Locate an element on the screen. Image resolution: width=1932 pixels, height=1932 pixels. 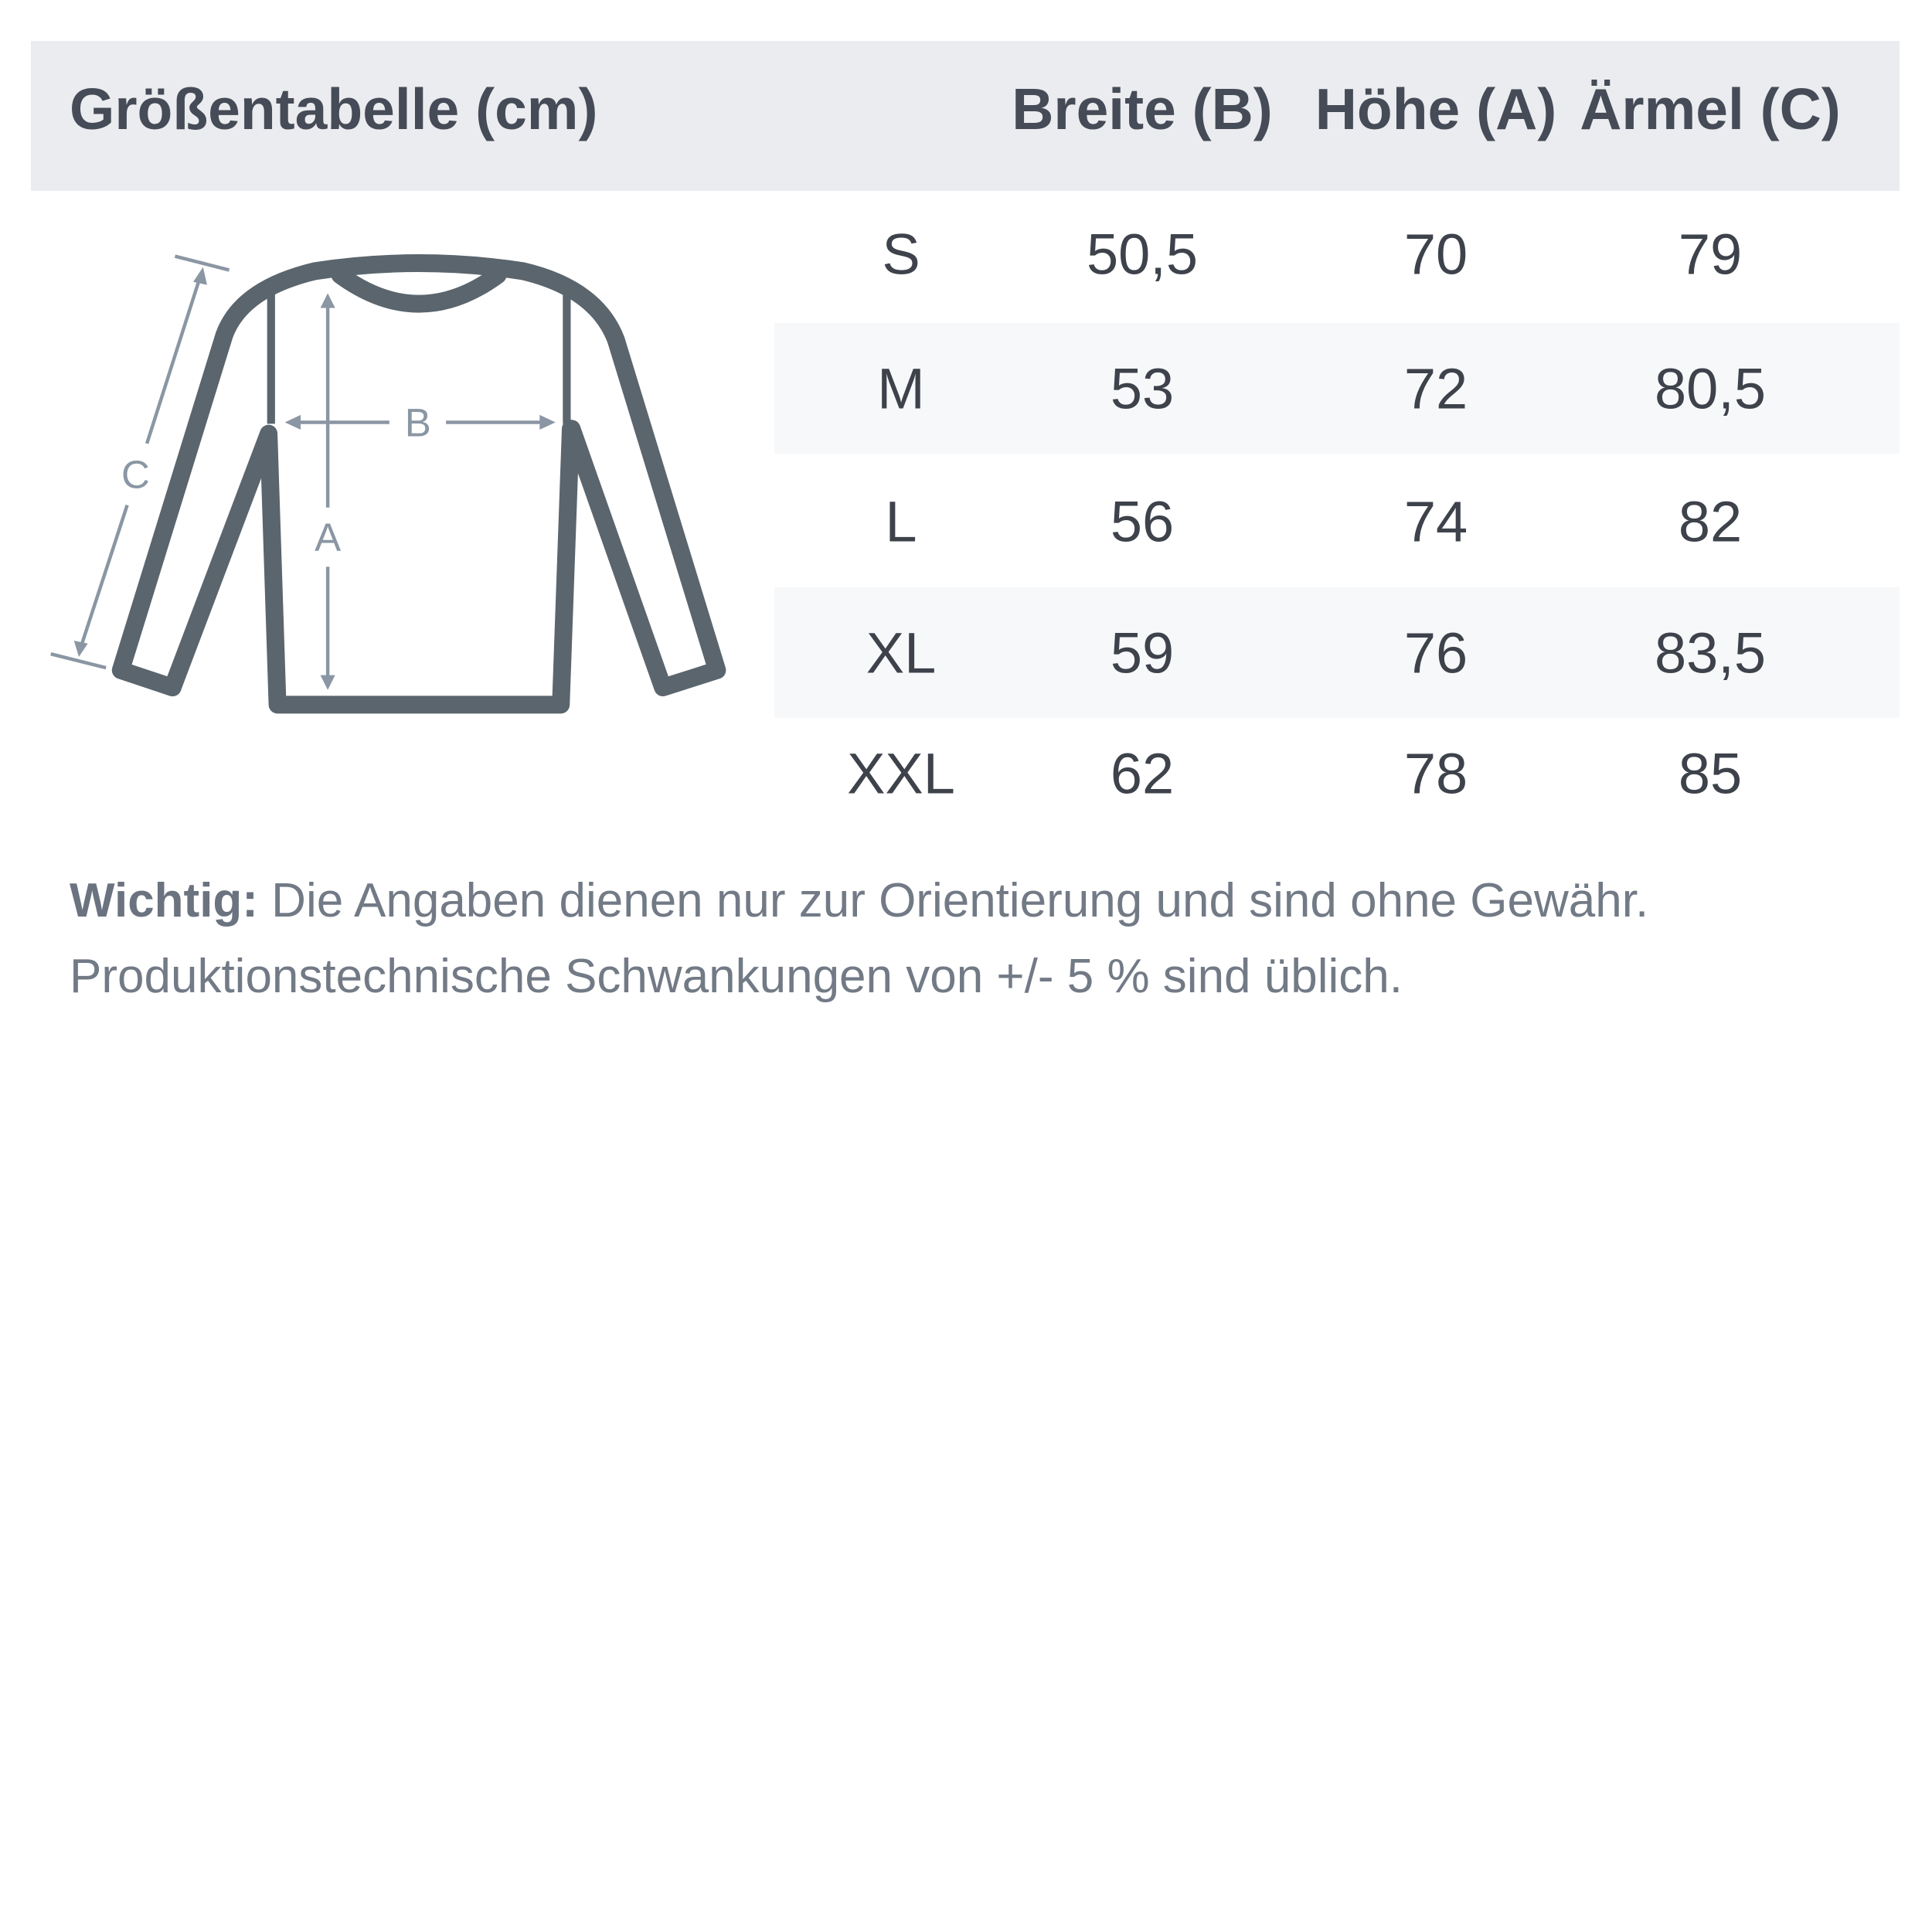
measure-label-a: A is located at coordinates (328, 538).